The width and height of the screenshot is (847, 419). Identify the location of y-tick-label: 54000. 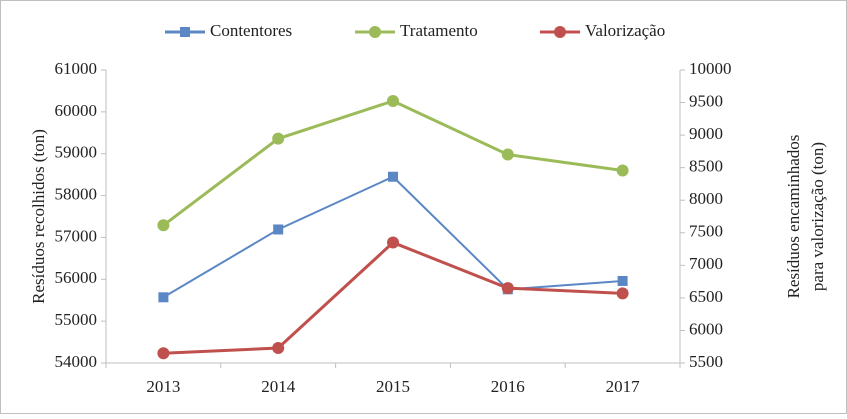
(76, 361).